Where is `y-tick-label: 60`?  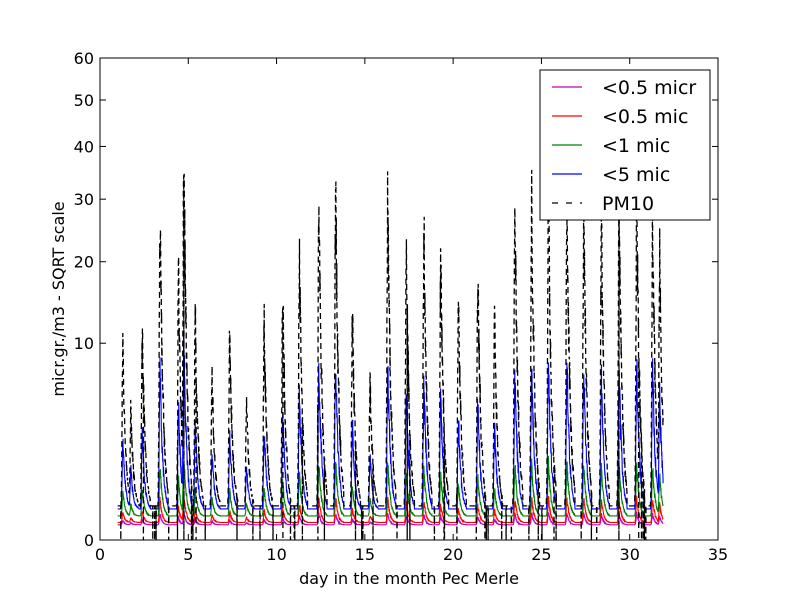
y-tick-label: 60 is located at coordinates (84, 58).